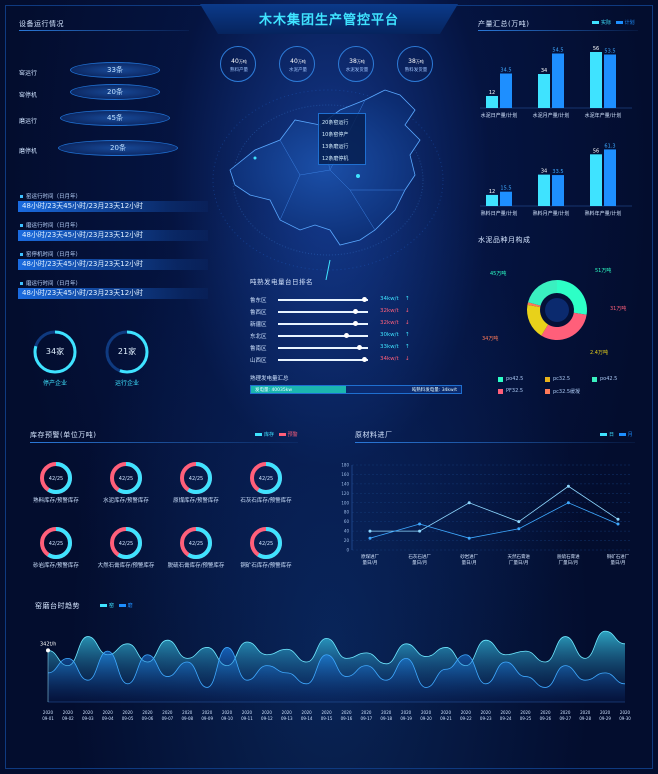  What do you see at coordinates (612, 435) in the screenshot?
I see `day-legend-label: 日` at bounding box center [612, 435].